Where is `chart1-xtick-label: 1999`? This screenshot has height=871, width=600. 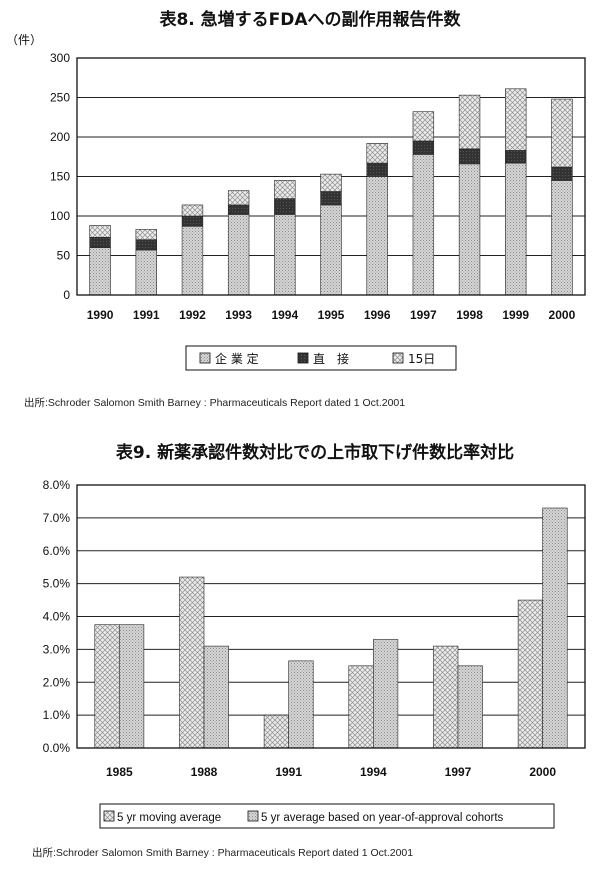
chart1-xtick-label: 1999 is located at coordinates (515, 315).